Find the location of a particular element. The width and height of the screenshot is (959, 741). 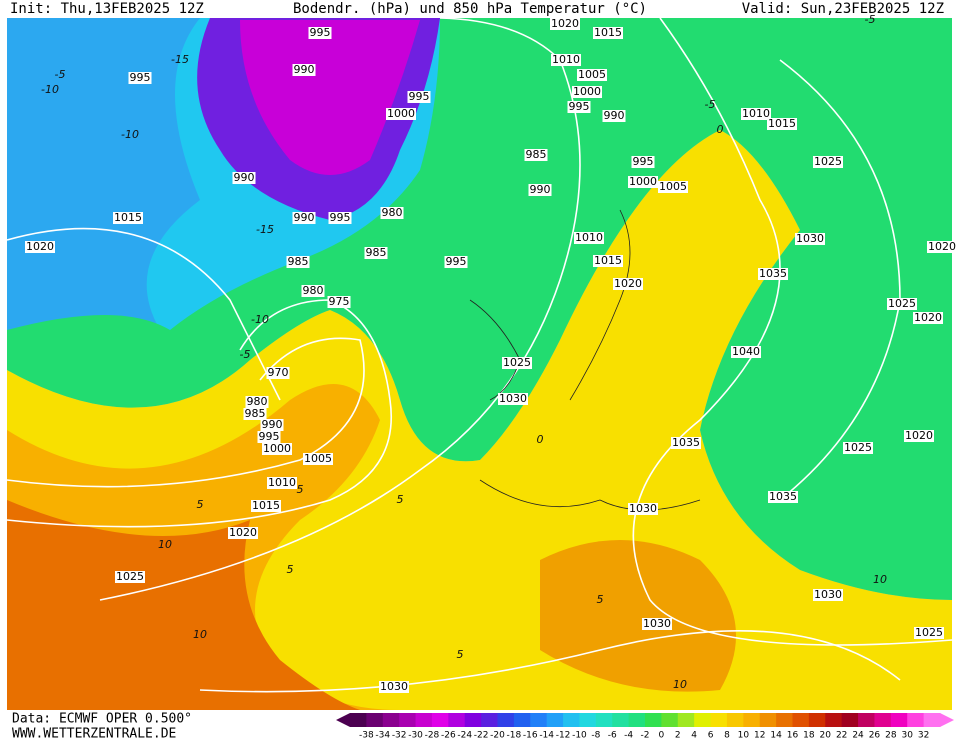

colorbar-tick-label: 28 is located at coordinates (891, 736).